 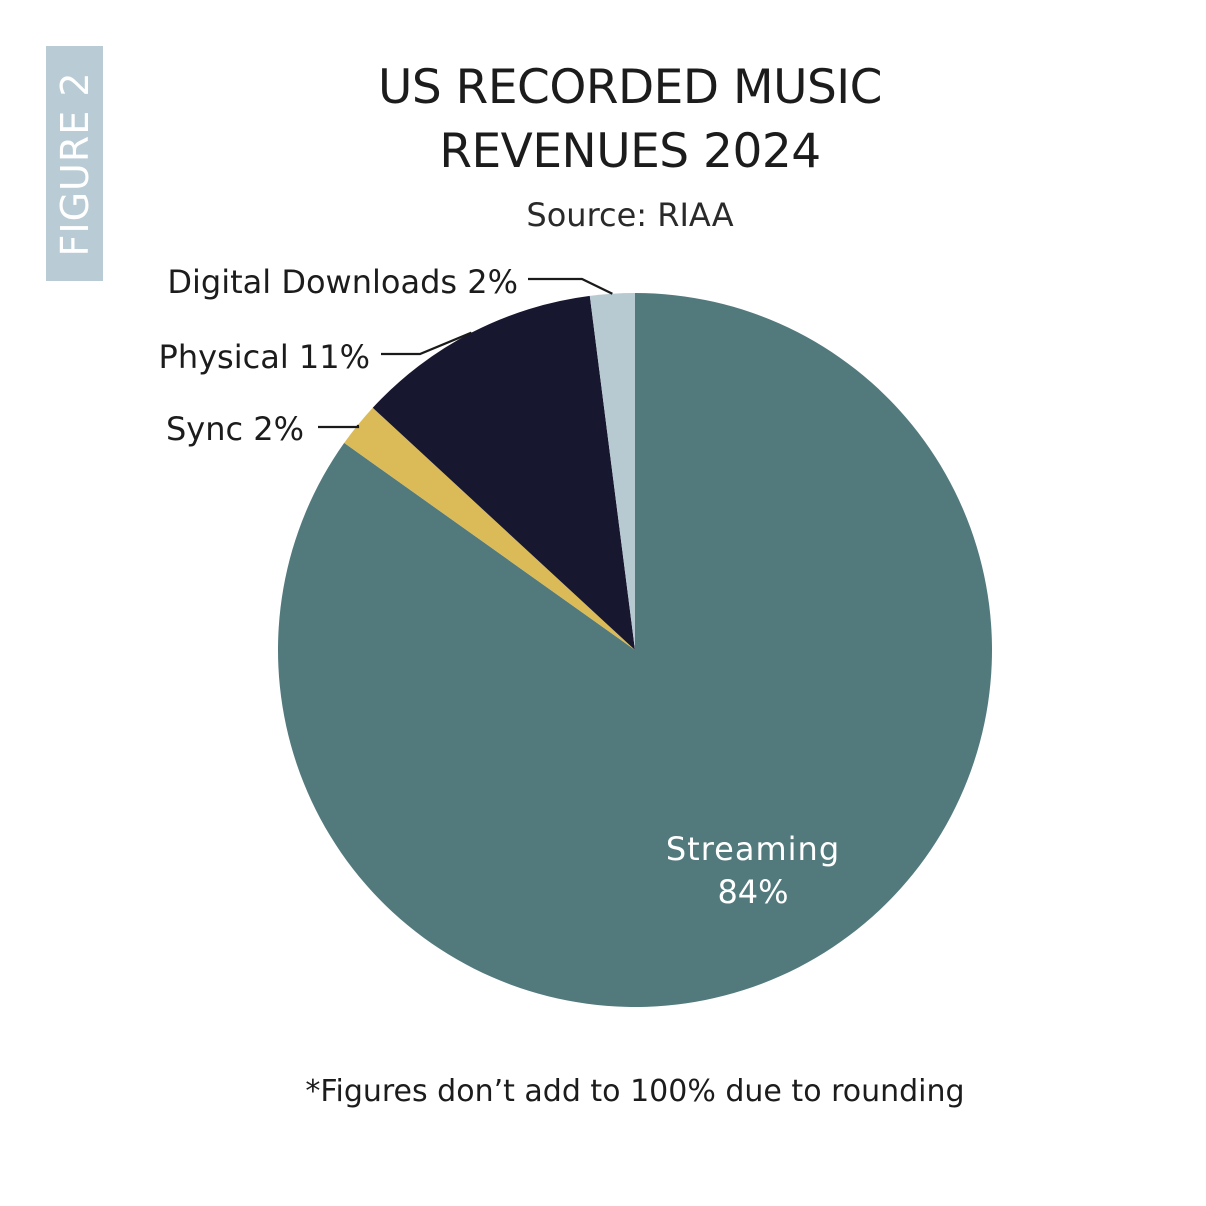 I want to click on leader-line-physical, so click(x=426, y=343).